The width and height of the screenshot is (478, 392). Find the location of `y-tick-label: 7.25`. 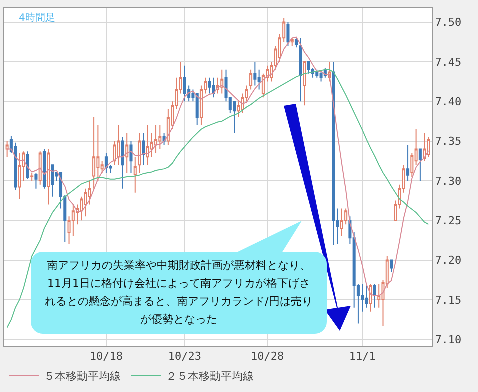

y-tick-label: 7.25 is located at coordinates (448, 221).